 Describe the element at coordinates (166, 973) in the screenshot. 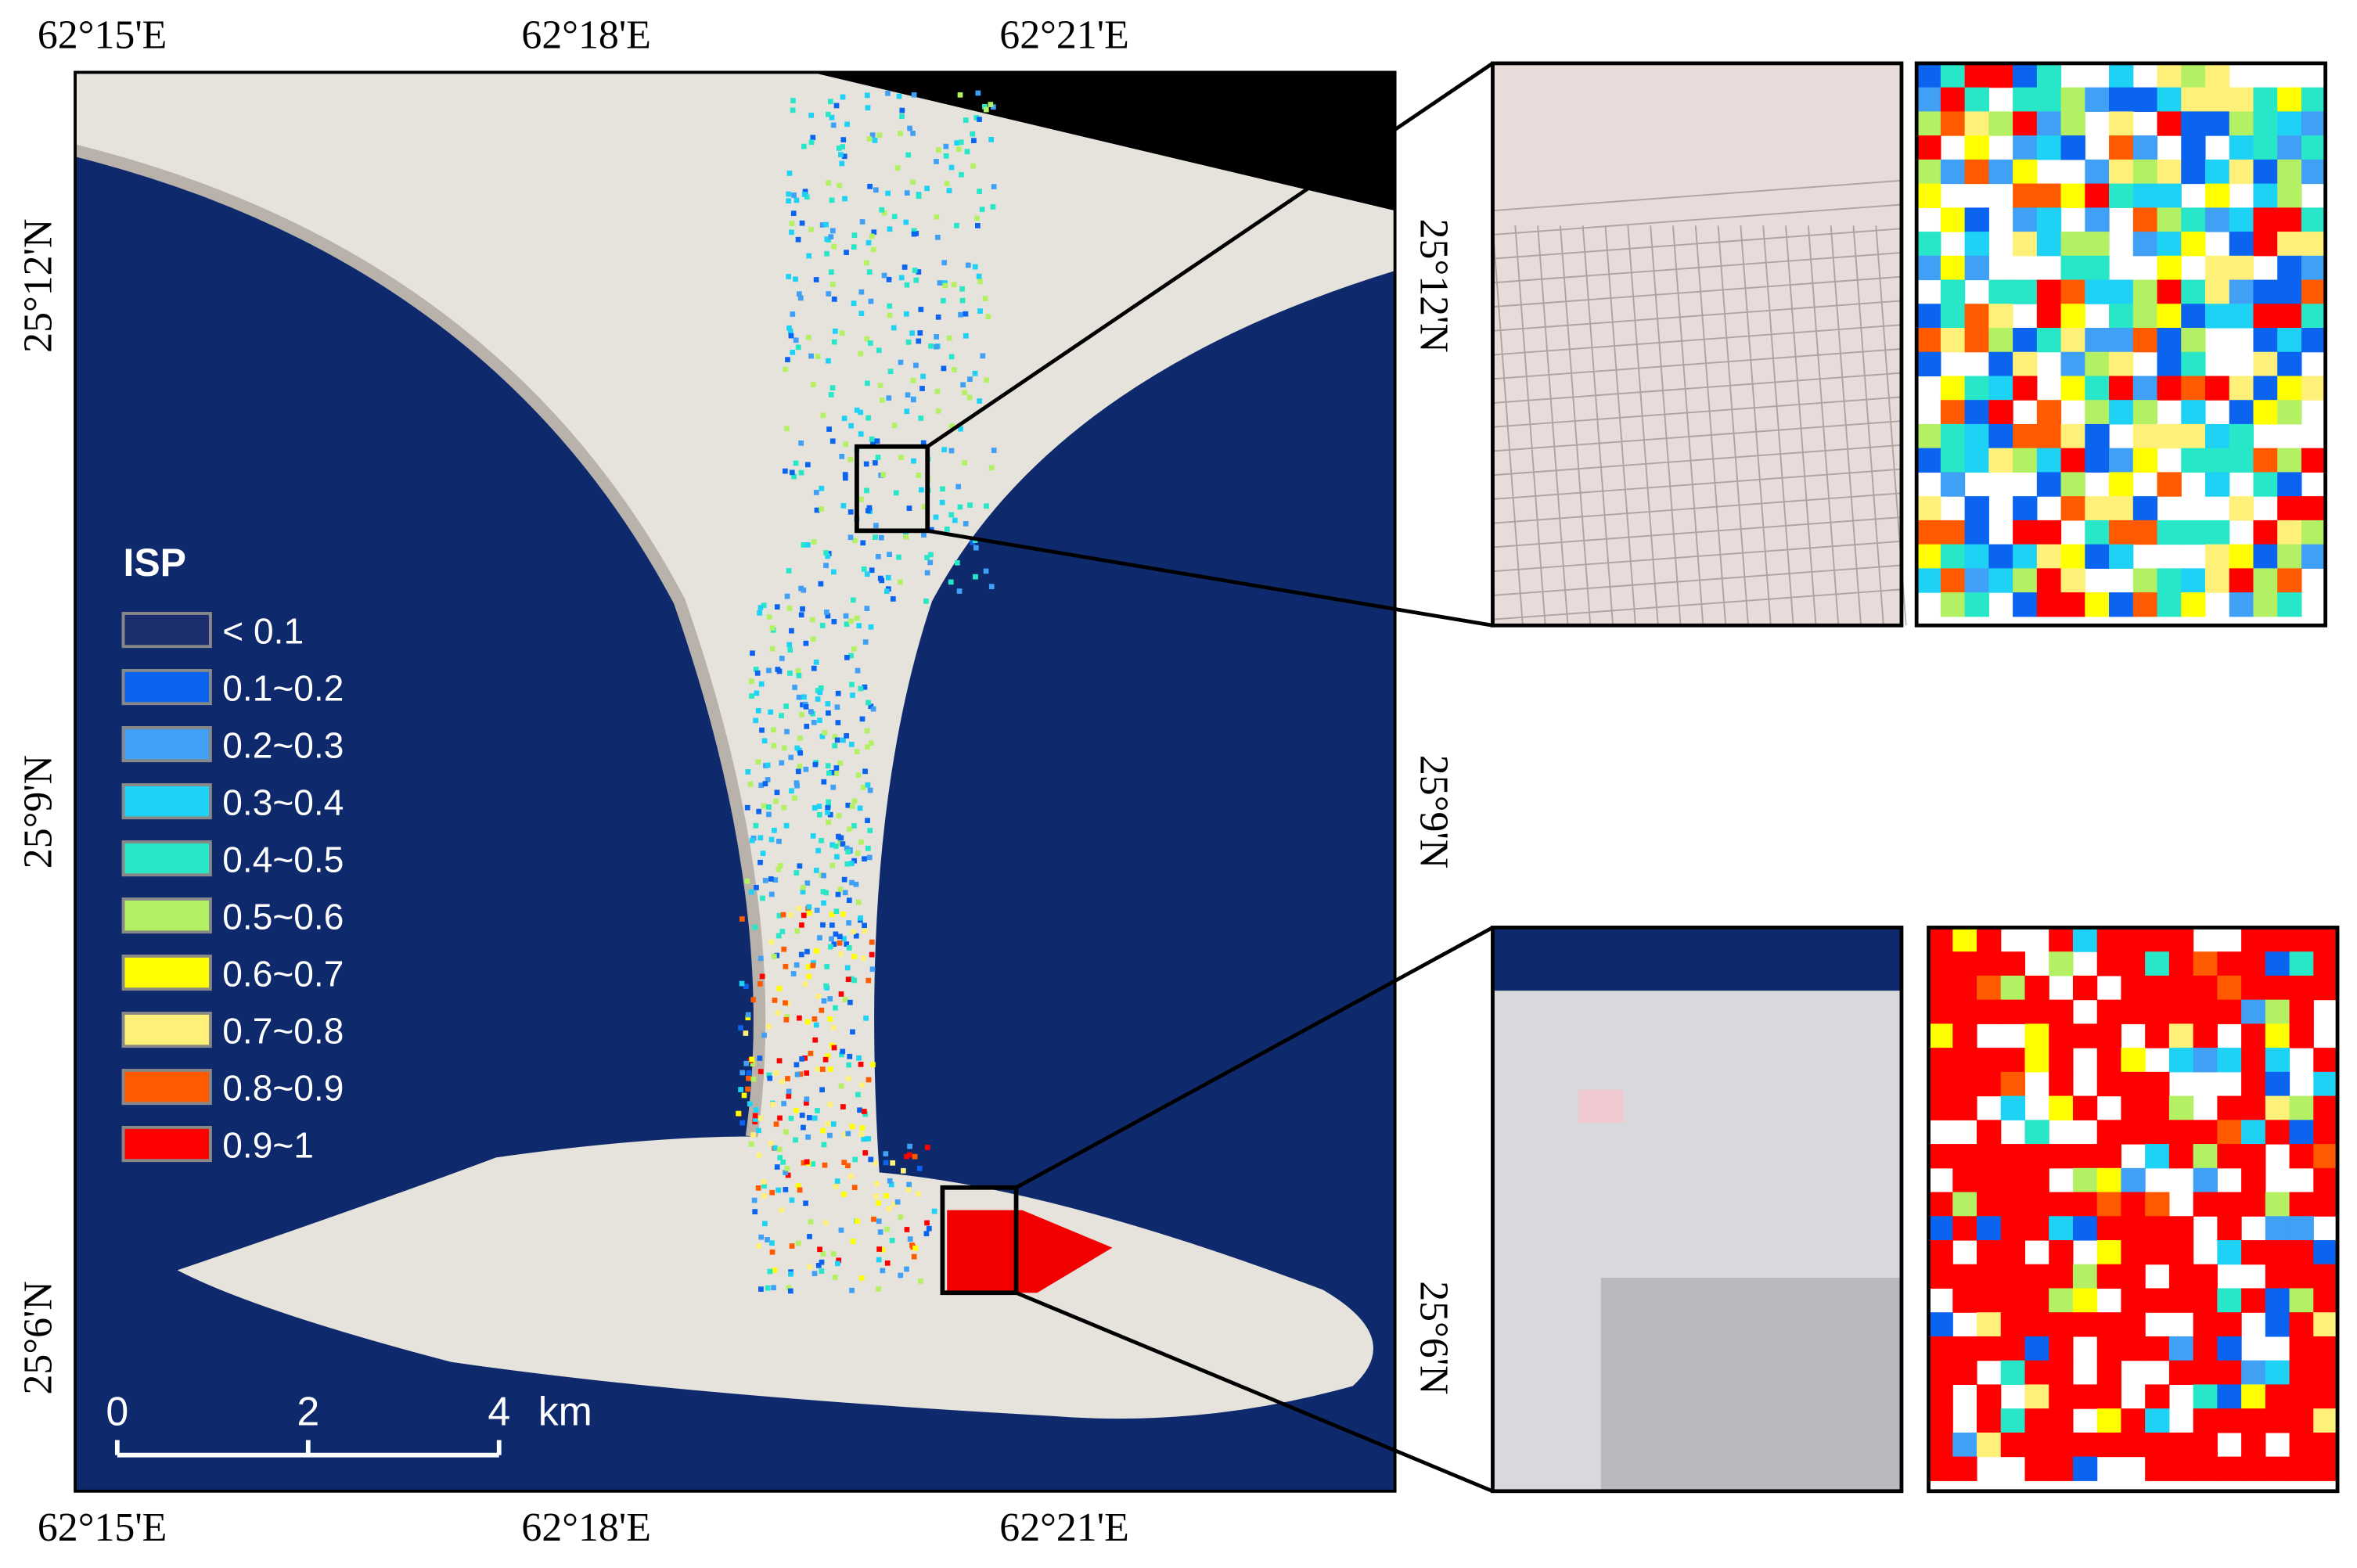

I see `legend-swatch` at that location.